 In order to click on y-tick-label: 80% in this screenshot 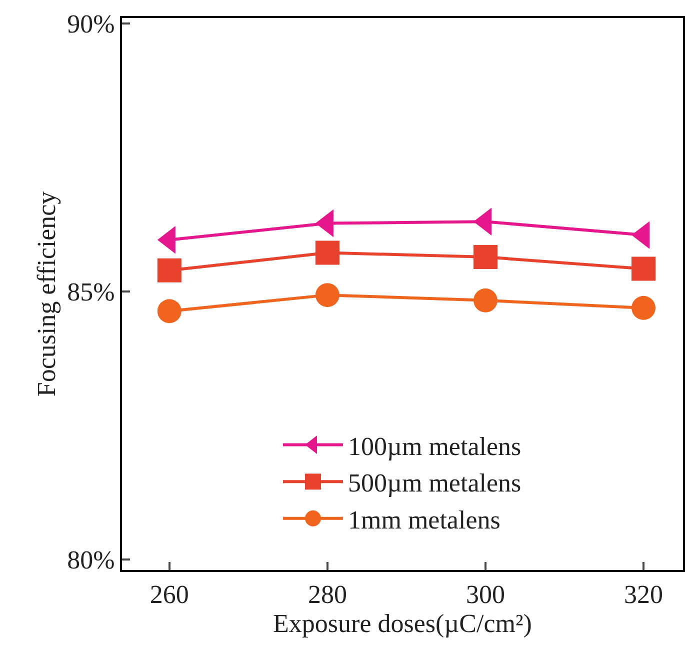, I will do `click(91, 559)`.